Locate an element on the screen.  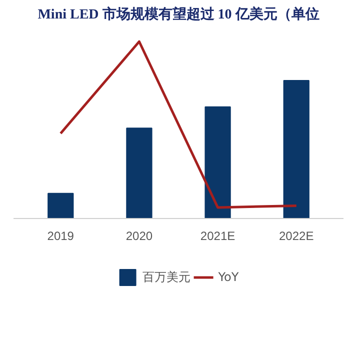
x-tick-label: 2020 is located at coordinates (139, 236).